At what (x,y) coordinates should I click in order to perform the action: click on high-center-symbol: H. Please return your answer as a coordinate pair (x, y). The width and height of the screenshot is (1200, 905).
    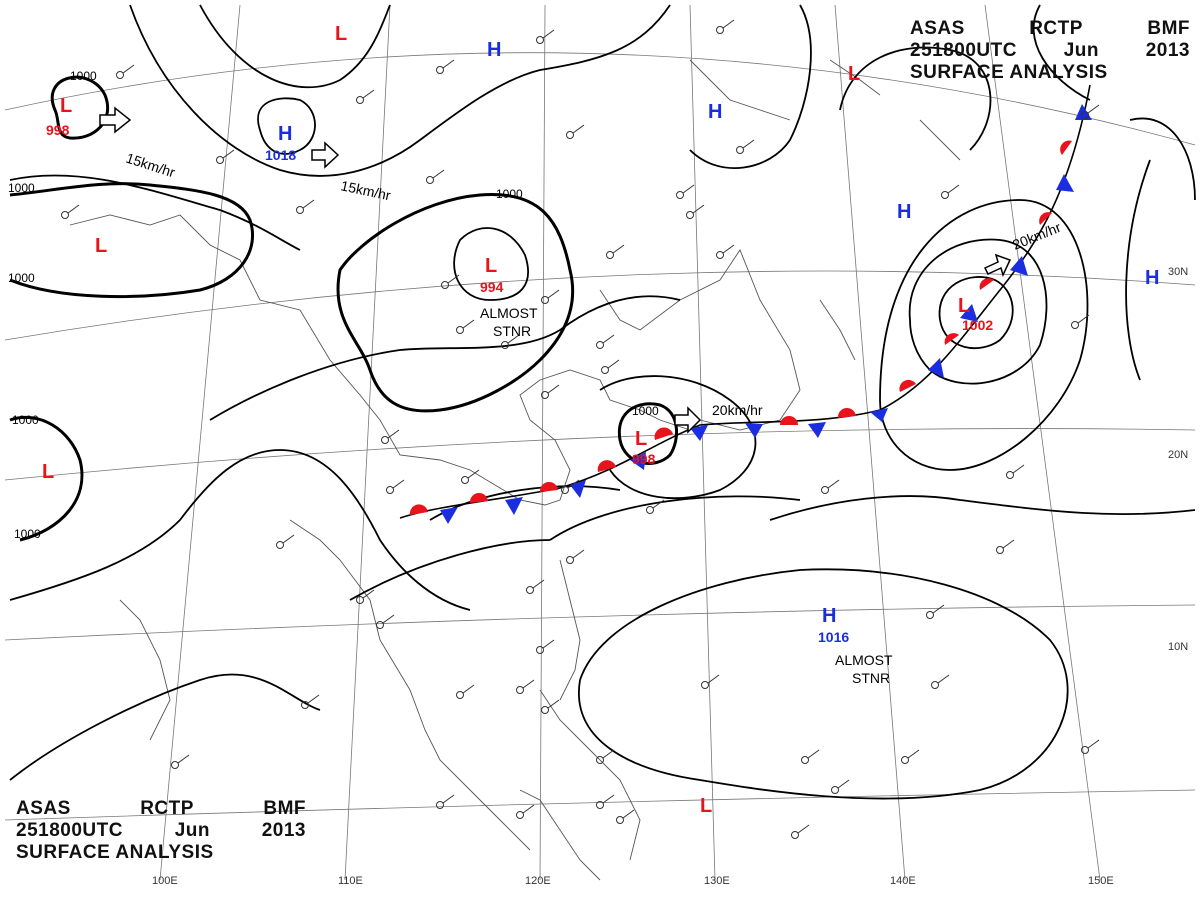
    Looking at the image, I should click on (904, 212).